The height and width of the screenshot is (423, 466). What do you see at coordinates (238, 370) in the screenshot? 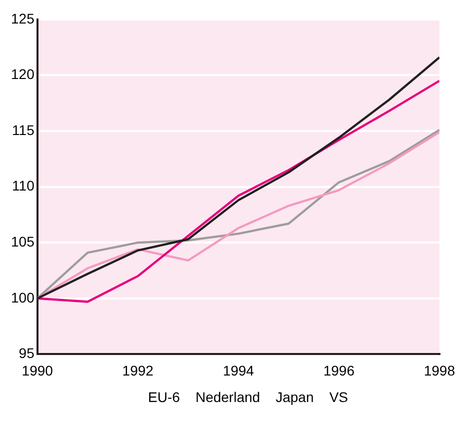
I see `x-tick-label: 1994` at bounding box center [238, 370].